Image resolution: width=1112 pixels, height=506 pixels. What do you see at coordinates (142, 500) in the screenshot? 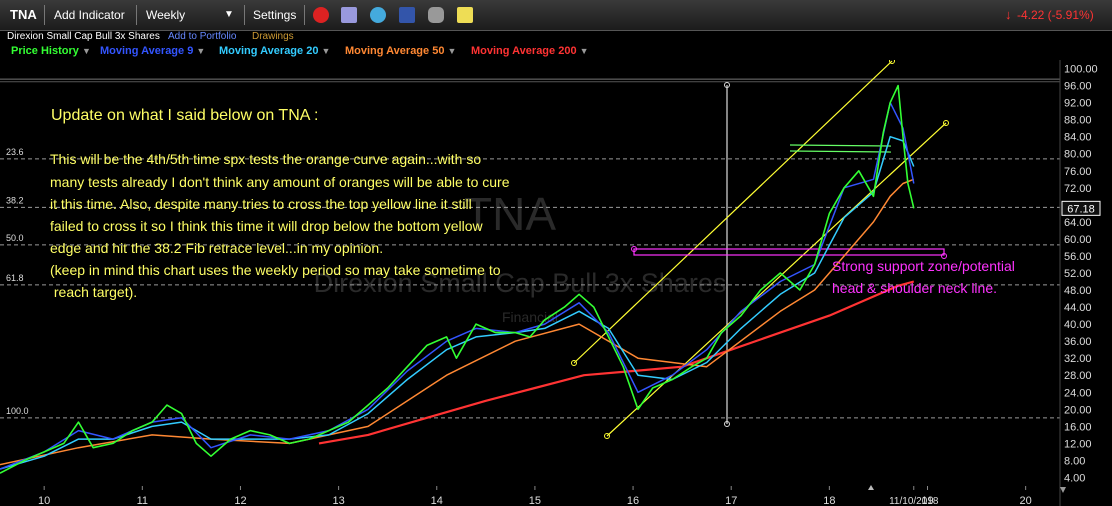
I see `x-tick-label: 11` at bounding box center [142, 500].